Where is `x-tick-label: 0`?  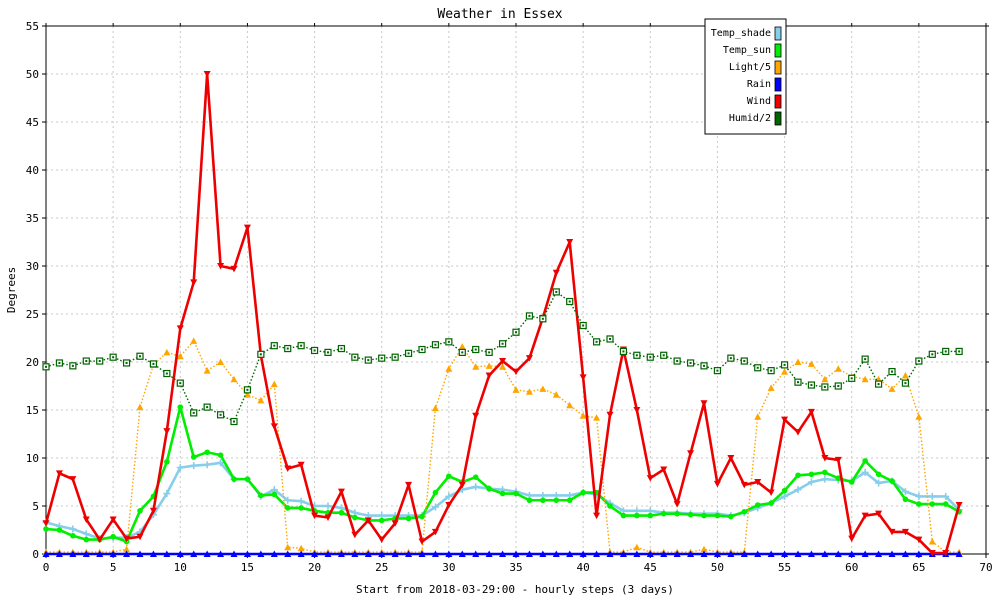 x-tick-label: 0 is located at coordinates (46, 567).